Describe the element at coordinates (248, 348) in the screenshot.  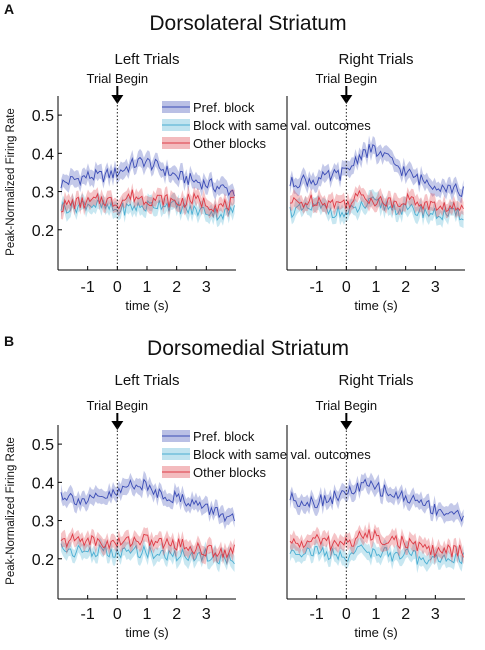
I see `region-title-dms: Dorsomedial Striatum` at that location.